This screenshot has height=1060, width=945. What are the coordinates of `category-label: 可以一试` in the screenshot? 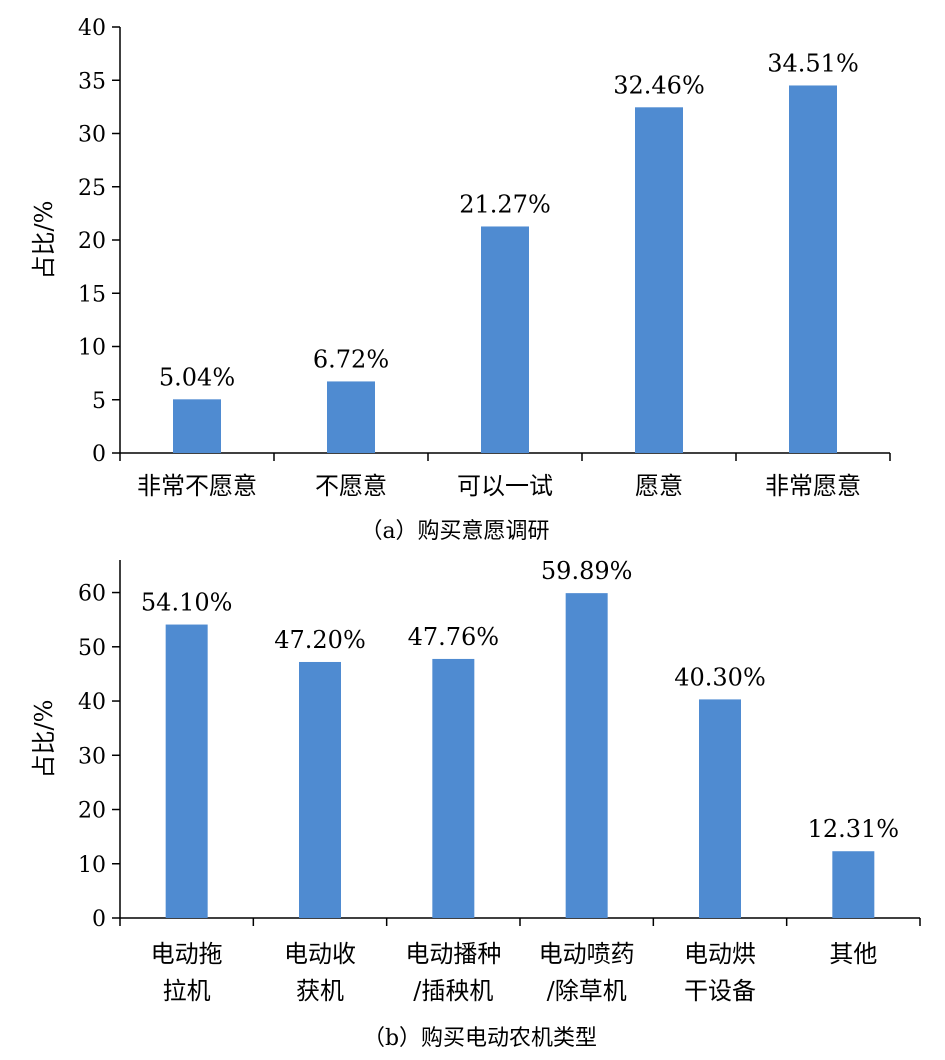 It's located at (505, 486).